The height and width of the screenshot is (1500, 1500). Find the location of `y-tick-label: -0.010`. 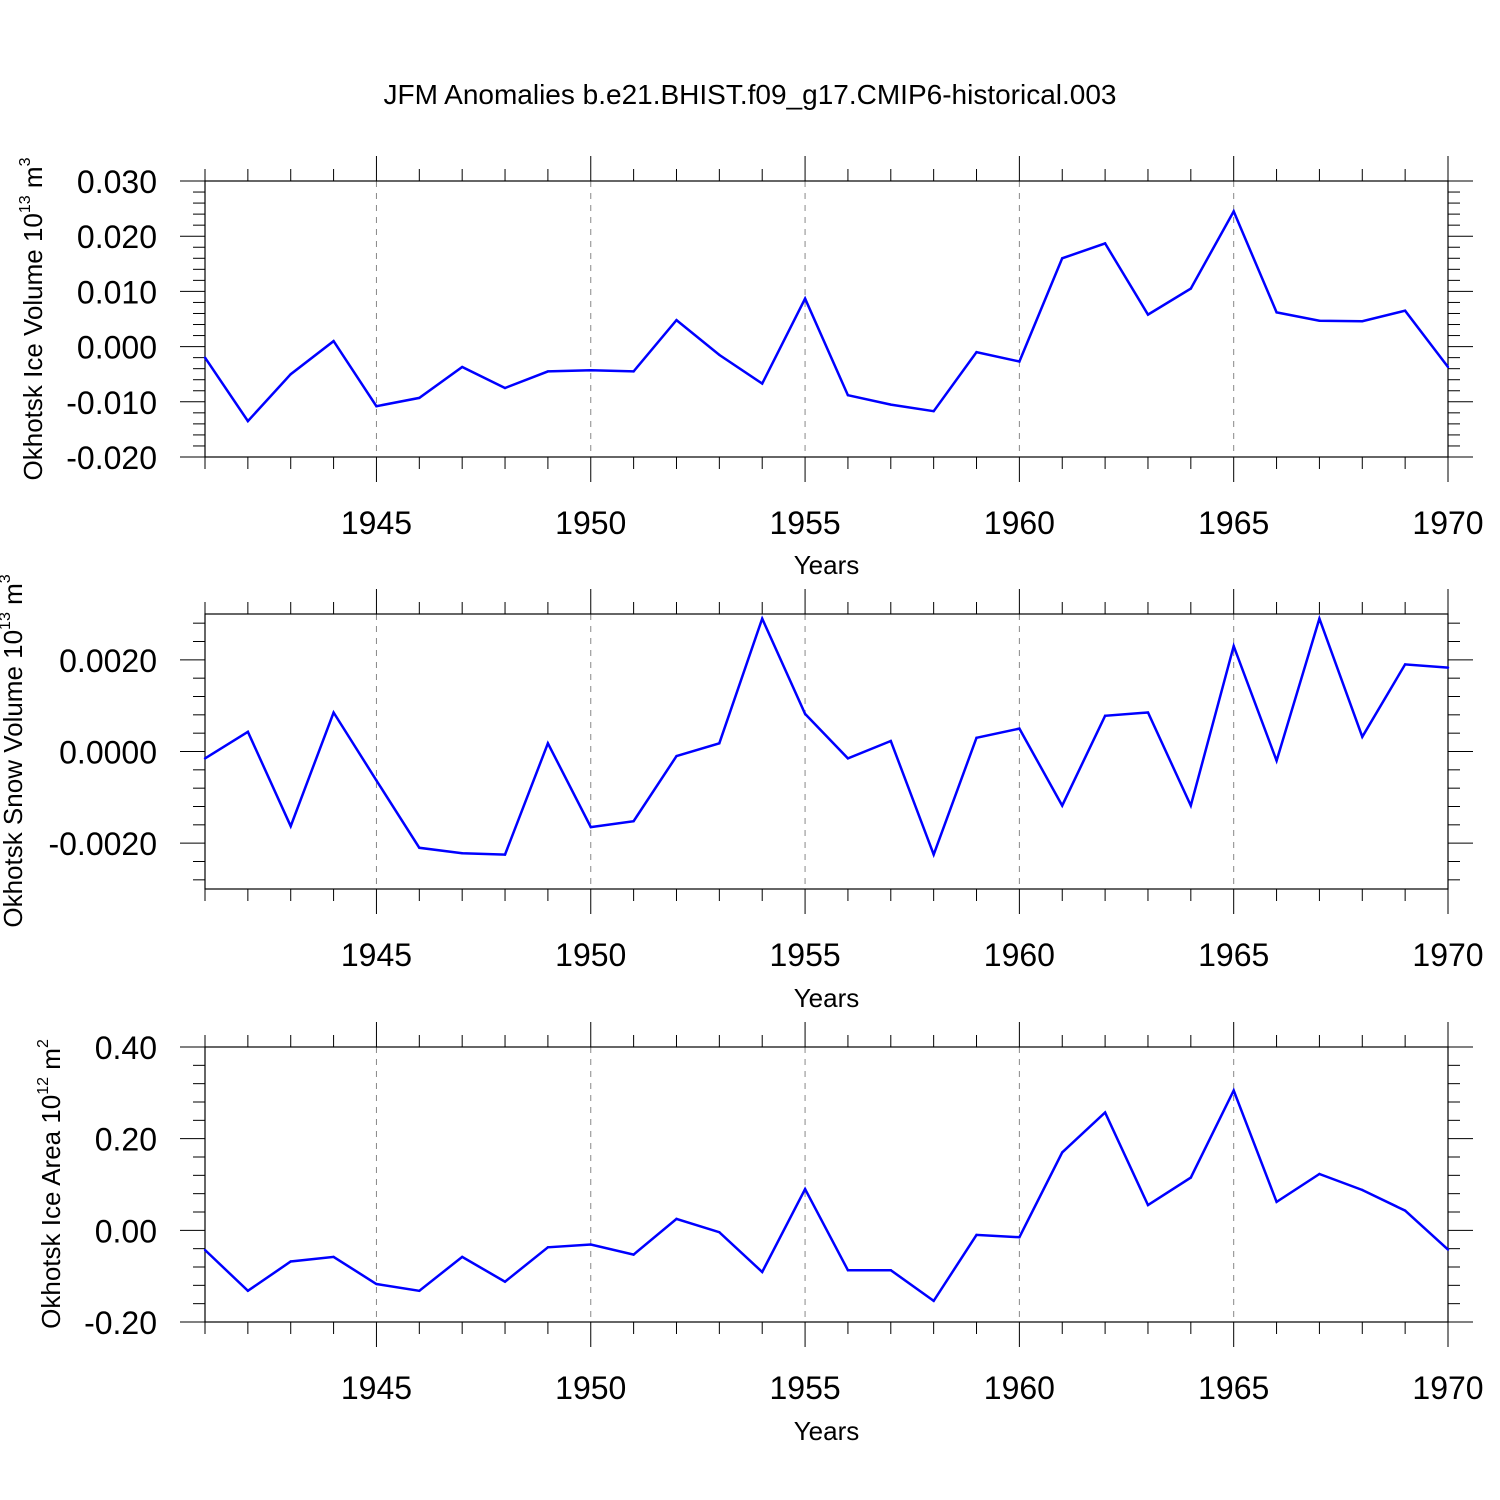

y-tick-label: -0.010 is located at coordinates (111, 403).